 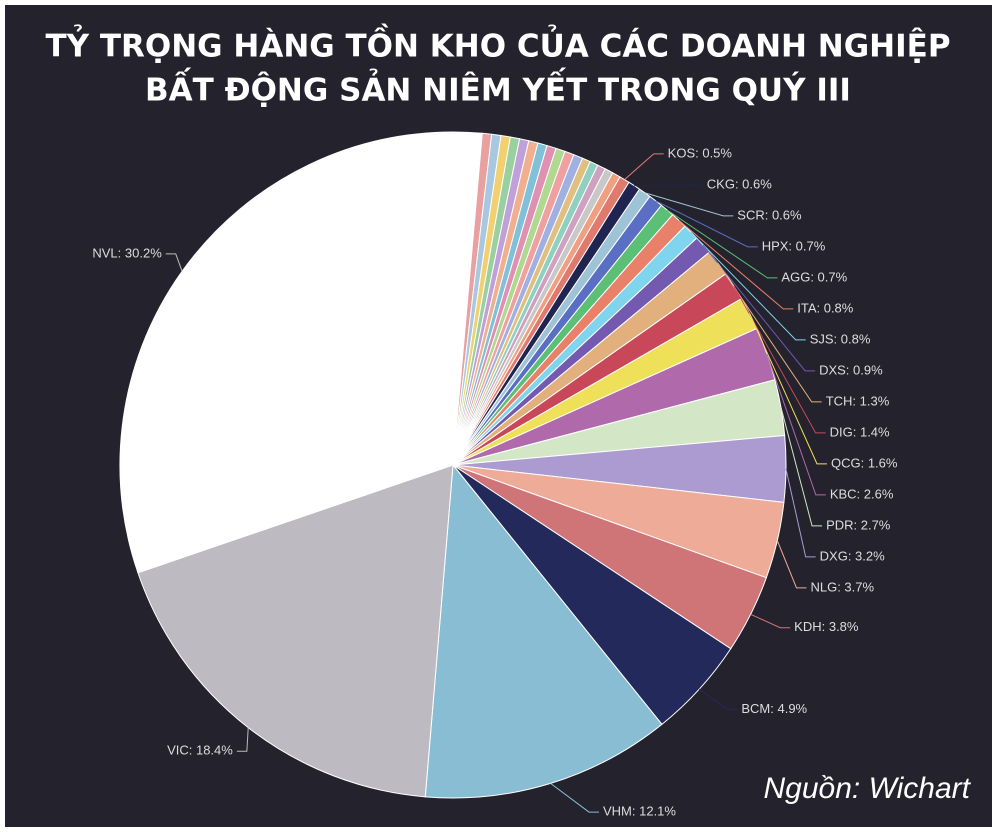 What do you see at coordinates (842, 586) in the screenshot?
I see `data-label: NLG: 3.7%` at bounding box center [842, 586].